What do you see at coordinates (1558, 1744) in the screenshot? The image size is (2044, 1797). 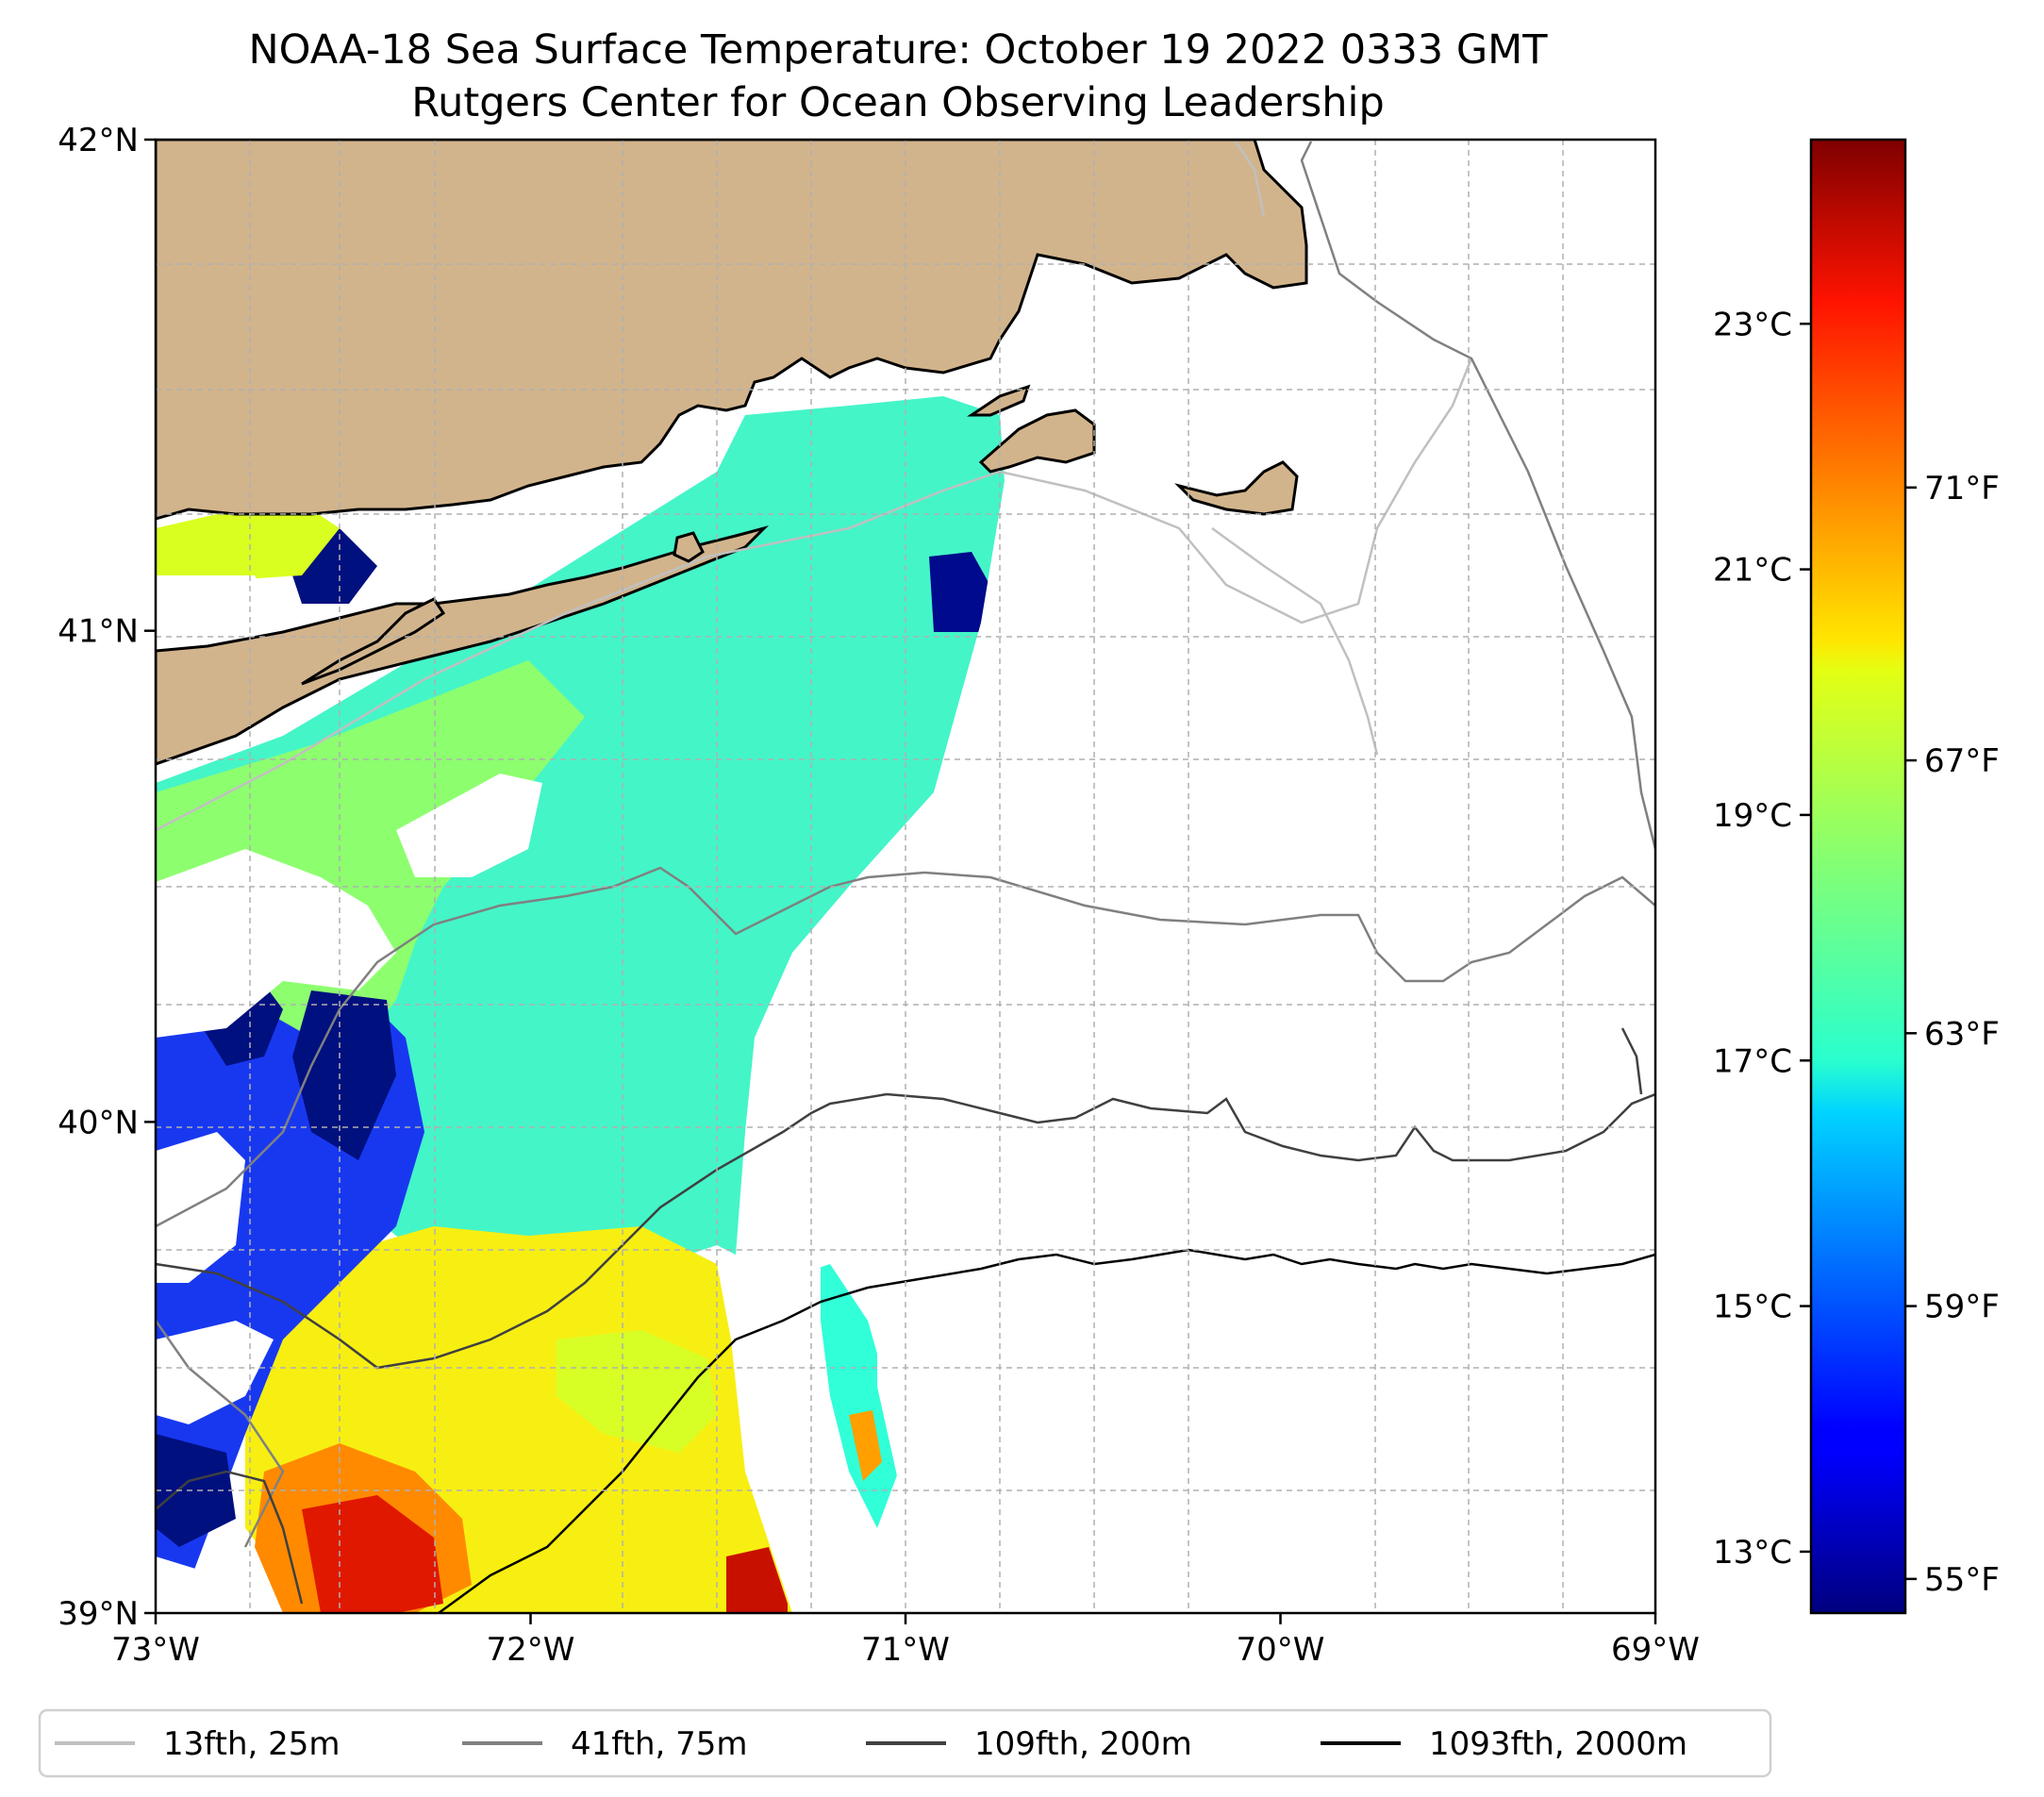 I see `legend-label: 1093fth, 2000m` at bounding box center [1558, 1744].